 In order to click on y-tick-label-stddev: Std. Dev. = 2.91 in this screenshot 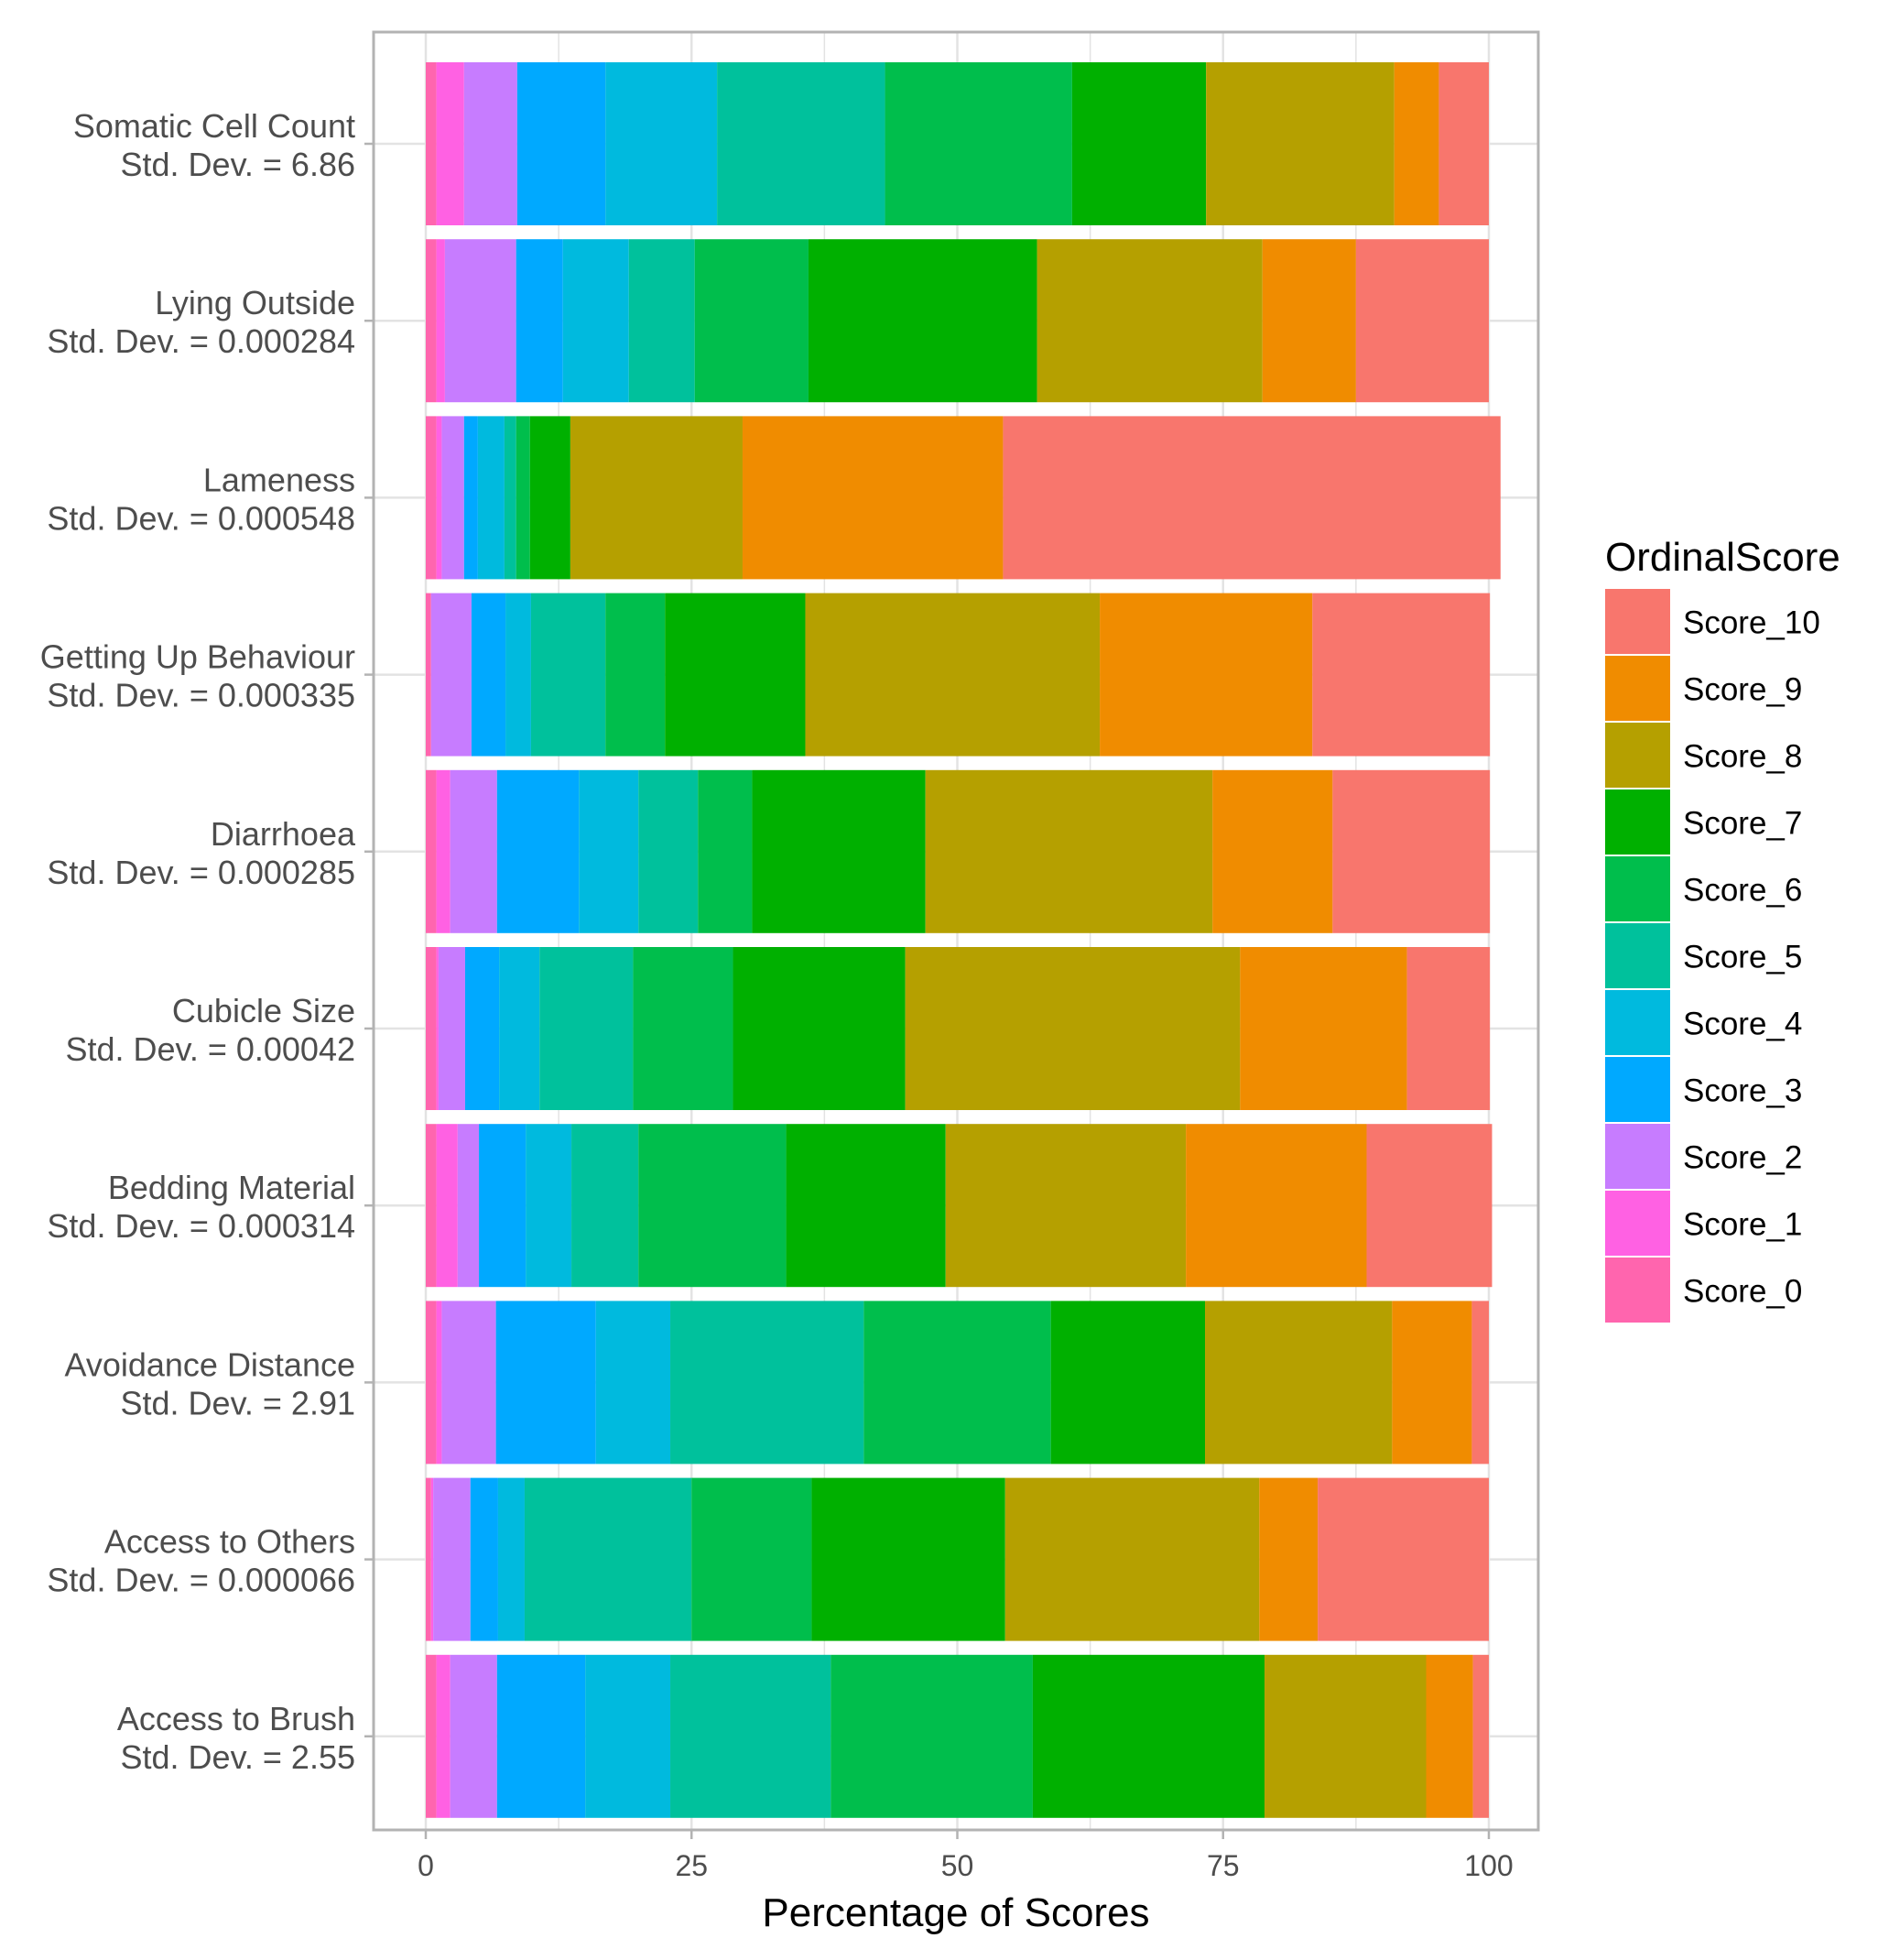, I will do `click(238, 1402)`.